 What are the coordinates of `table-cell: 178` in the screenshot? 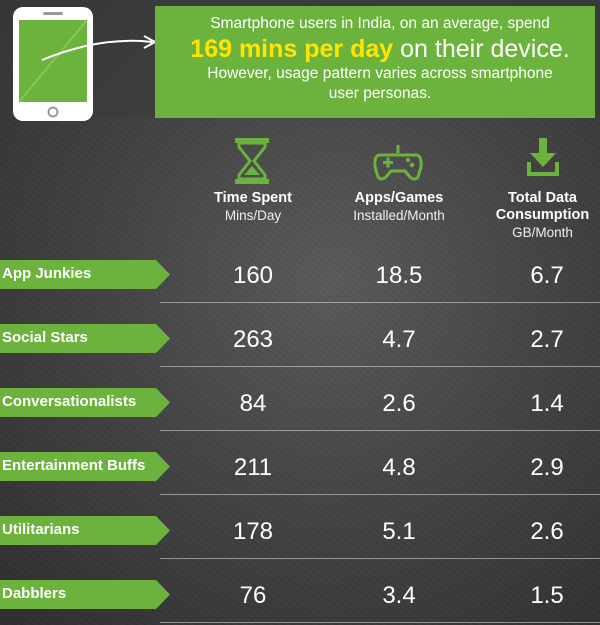 It's located at (253, 531).